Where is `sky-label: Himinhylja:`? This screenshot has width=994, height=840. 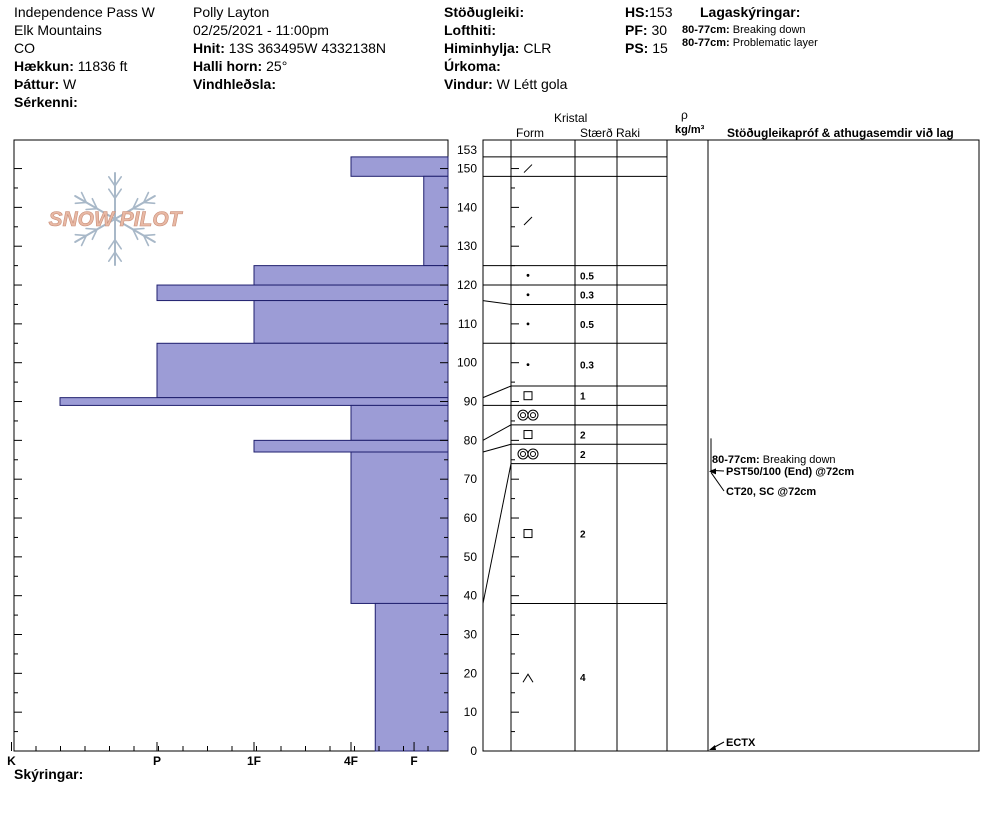
sky-label: Himinhylja: is located at coordinates (482, 48).